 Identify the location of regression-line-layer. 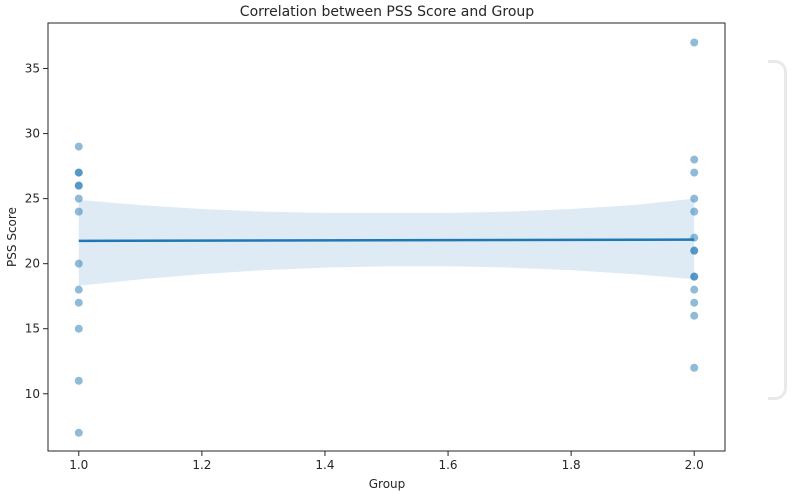
(386, 240).